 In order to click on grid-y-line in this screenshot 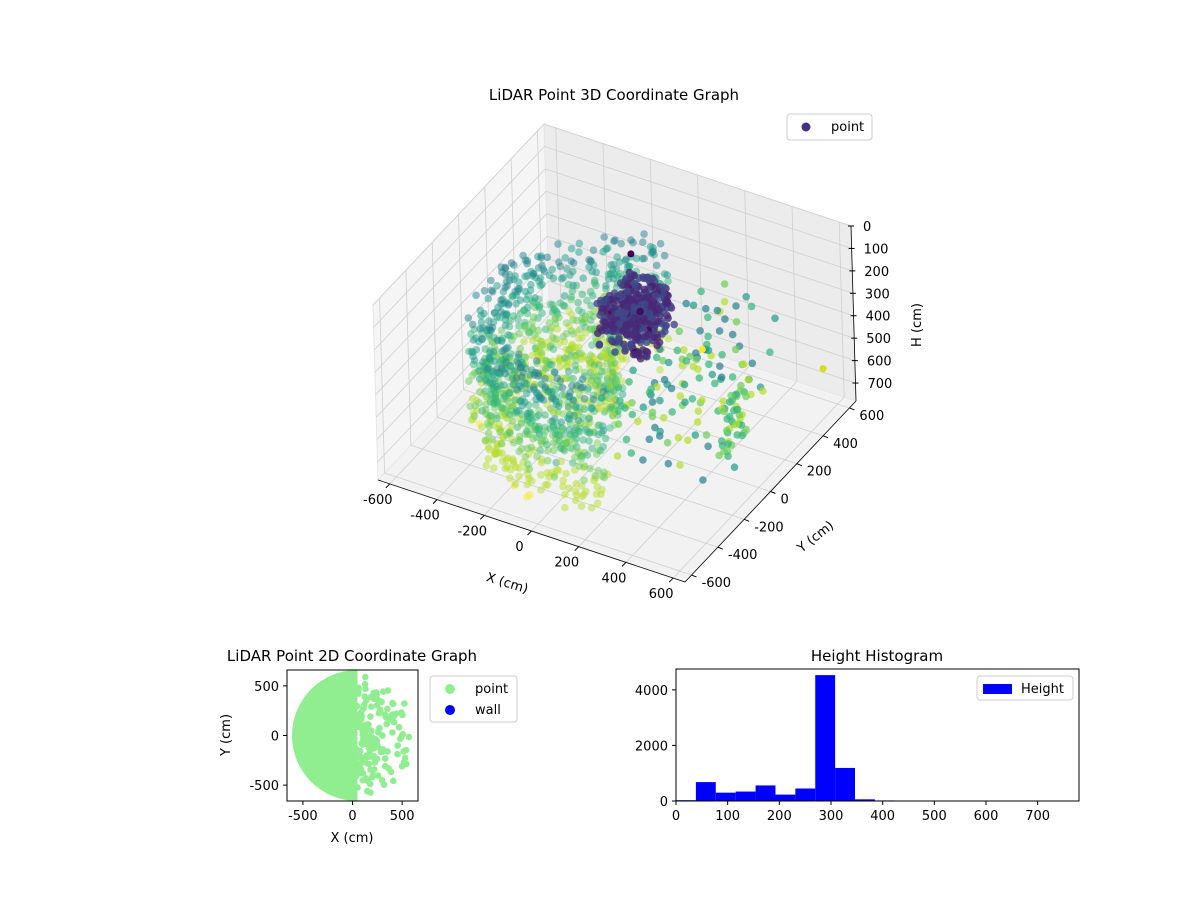, I will do `click(562, 409)`.